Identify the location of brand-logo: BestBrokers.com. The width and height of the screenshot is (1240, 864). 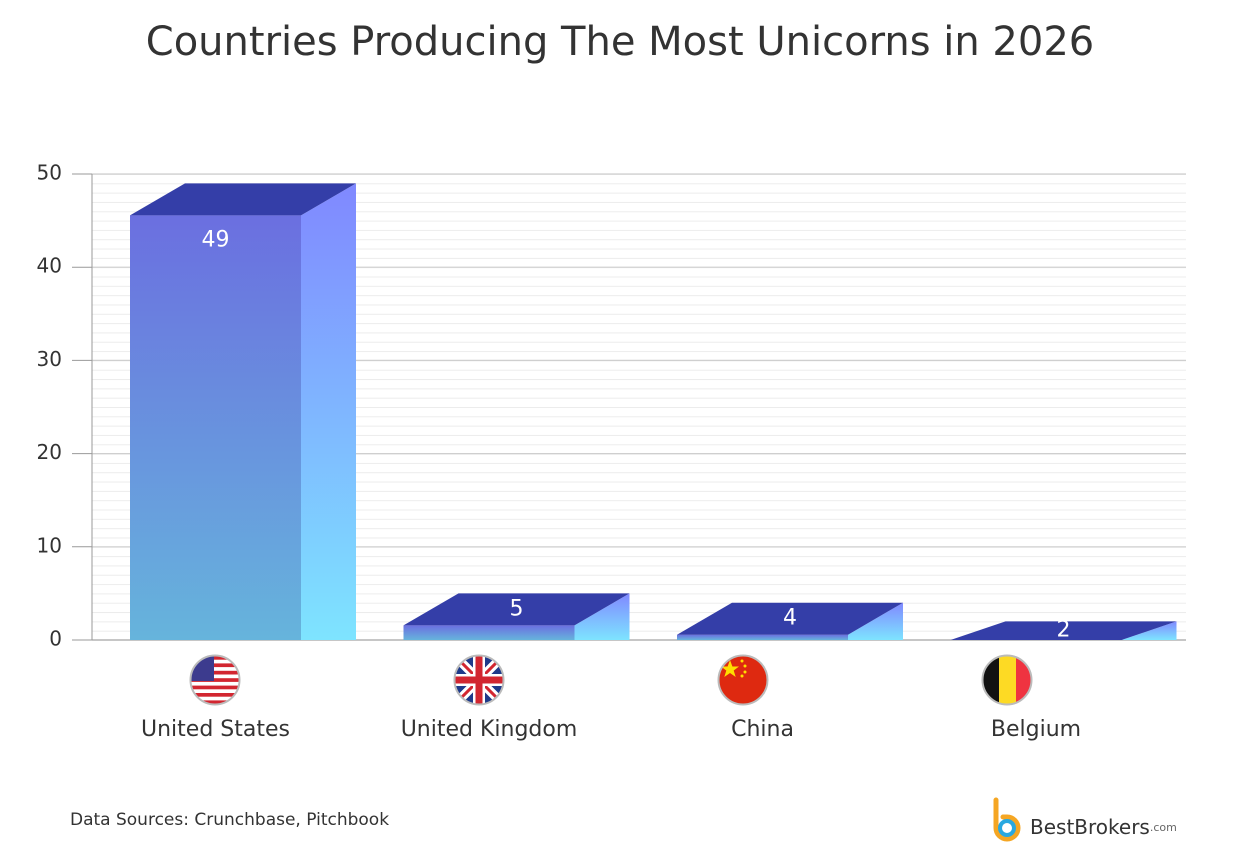
(1085, 819).